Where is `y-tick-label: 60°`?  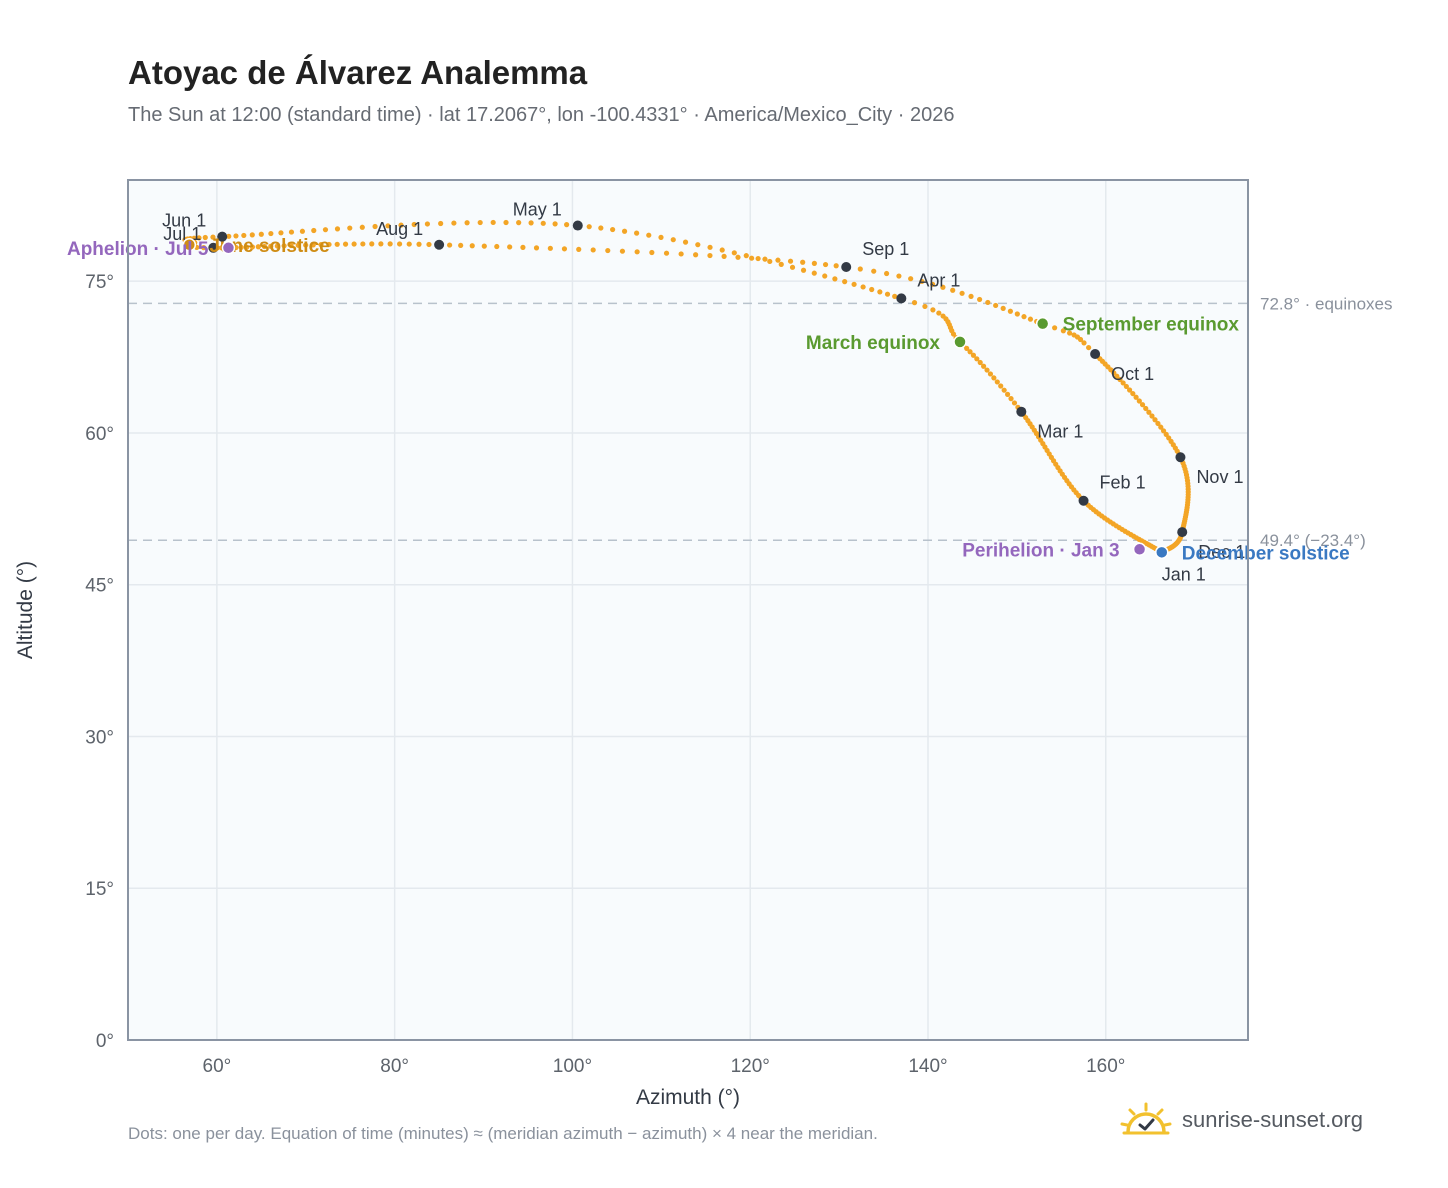 y-tick-label: 60° is located at coordinates (99, 434).